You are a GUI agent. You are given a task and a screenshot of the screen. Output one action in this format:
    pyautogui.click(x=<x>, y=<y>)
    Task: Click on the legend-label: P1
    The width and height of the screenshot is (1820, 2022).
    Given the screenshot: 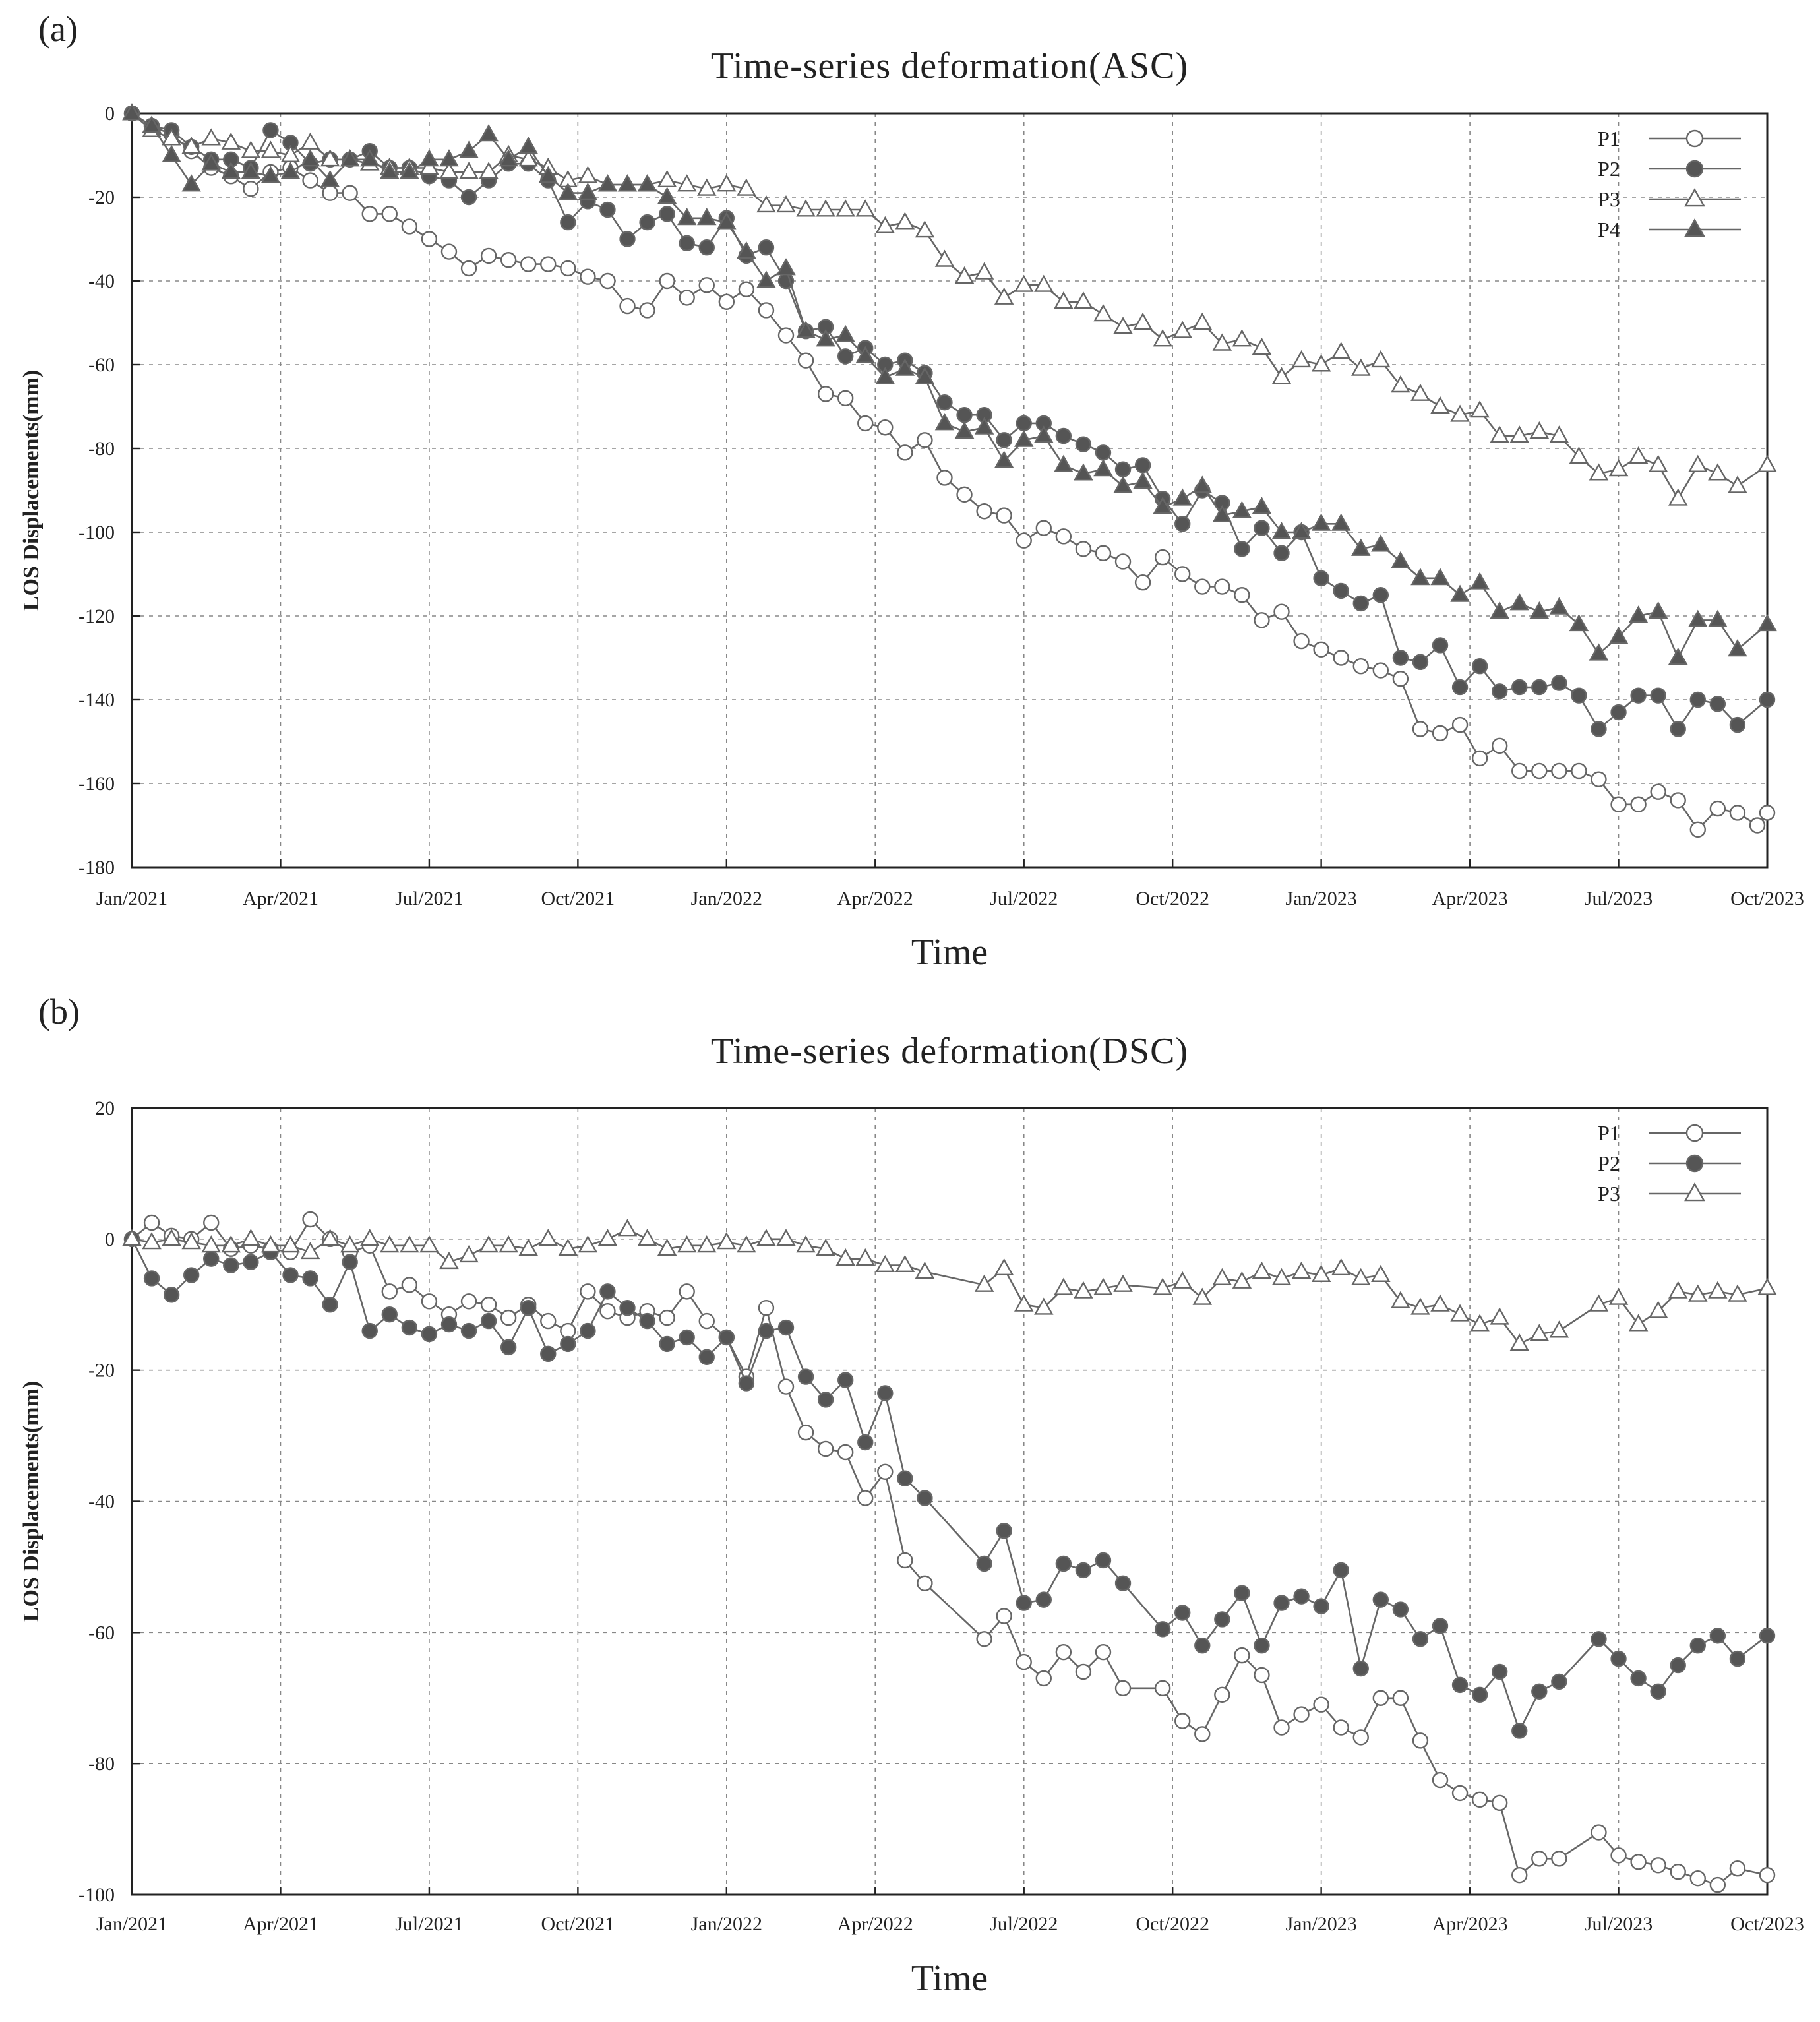 What is the action you would take?
    pyautogui.click(x=1609, y=138)
    